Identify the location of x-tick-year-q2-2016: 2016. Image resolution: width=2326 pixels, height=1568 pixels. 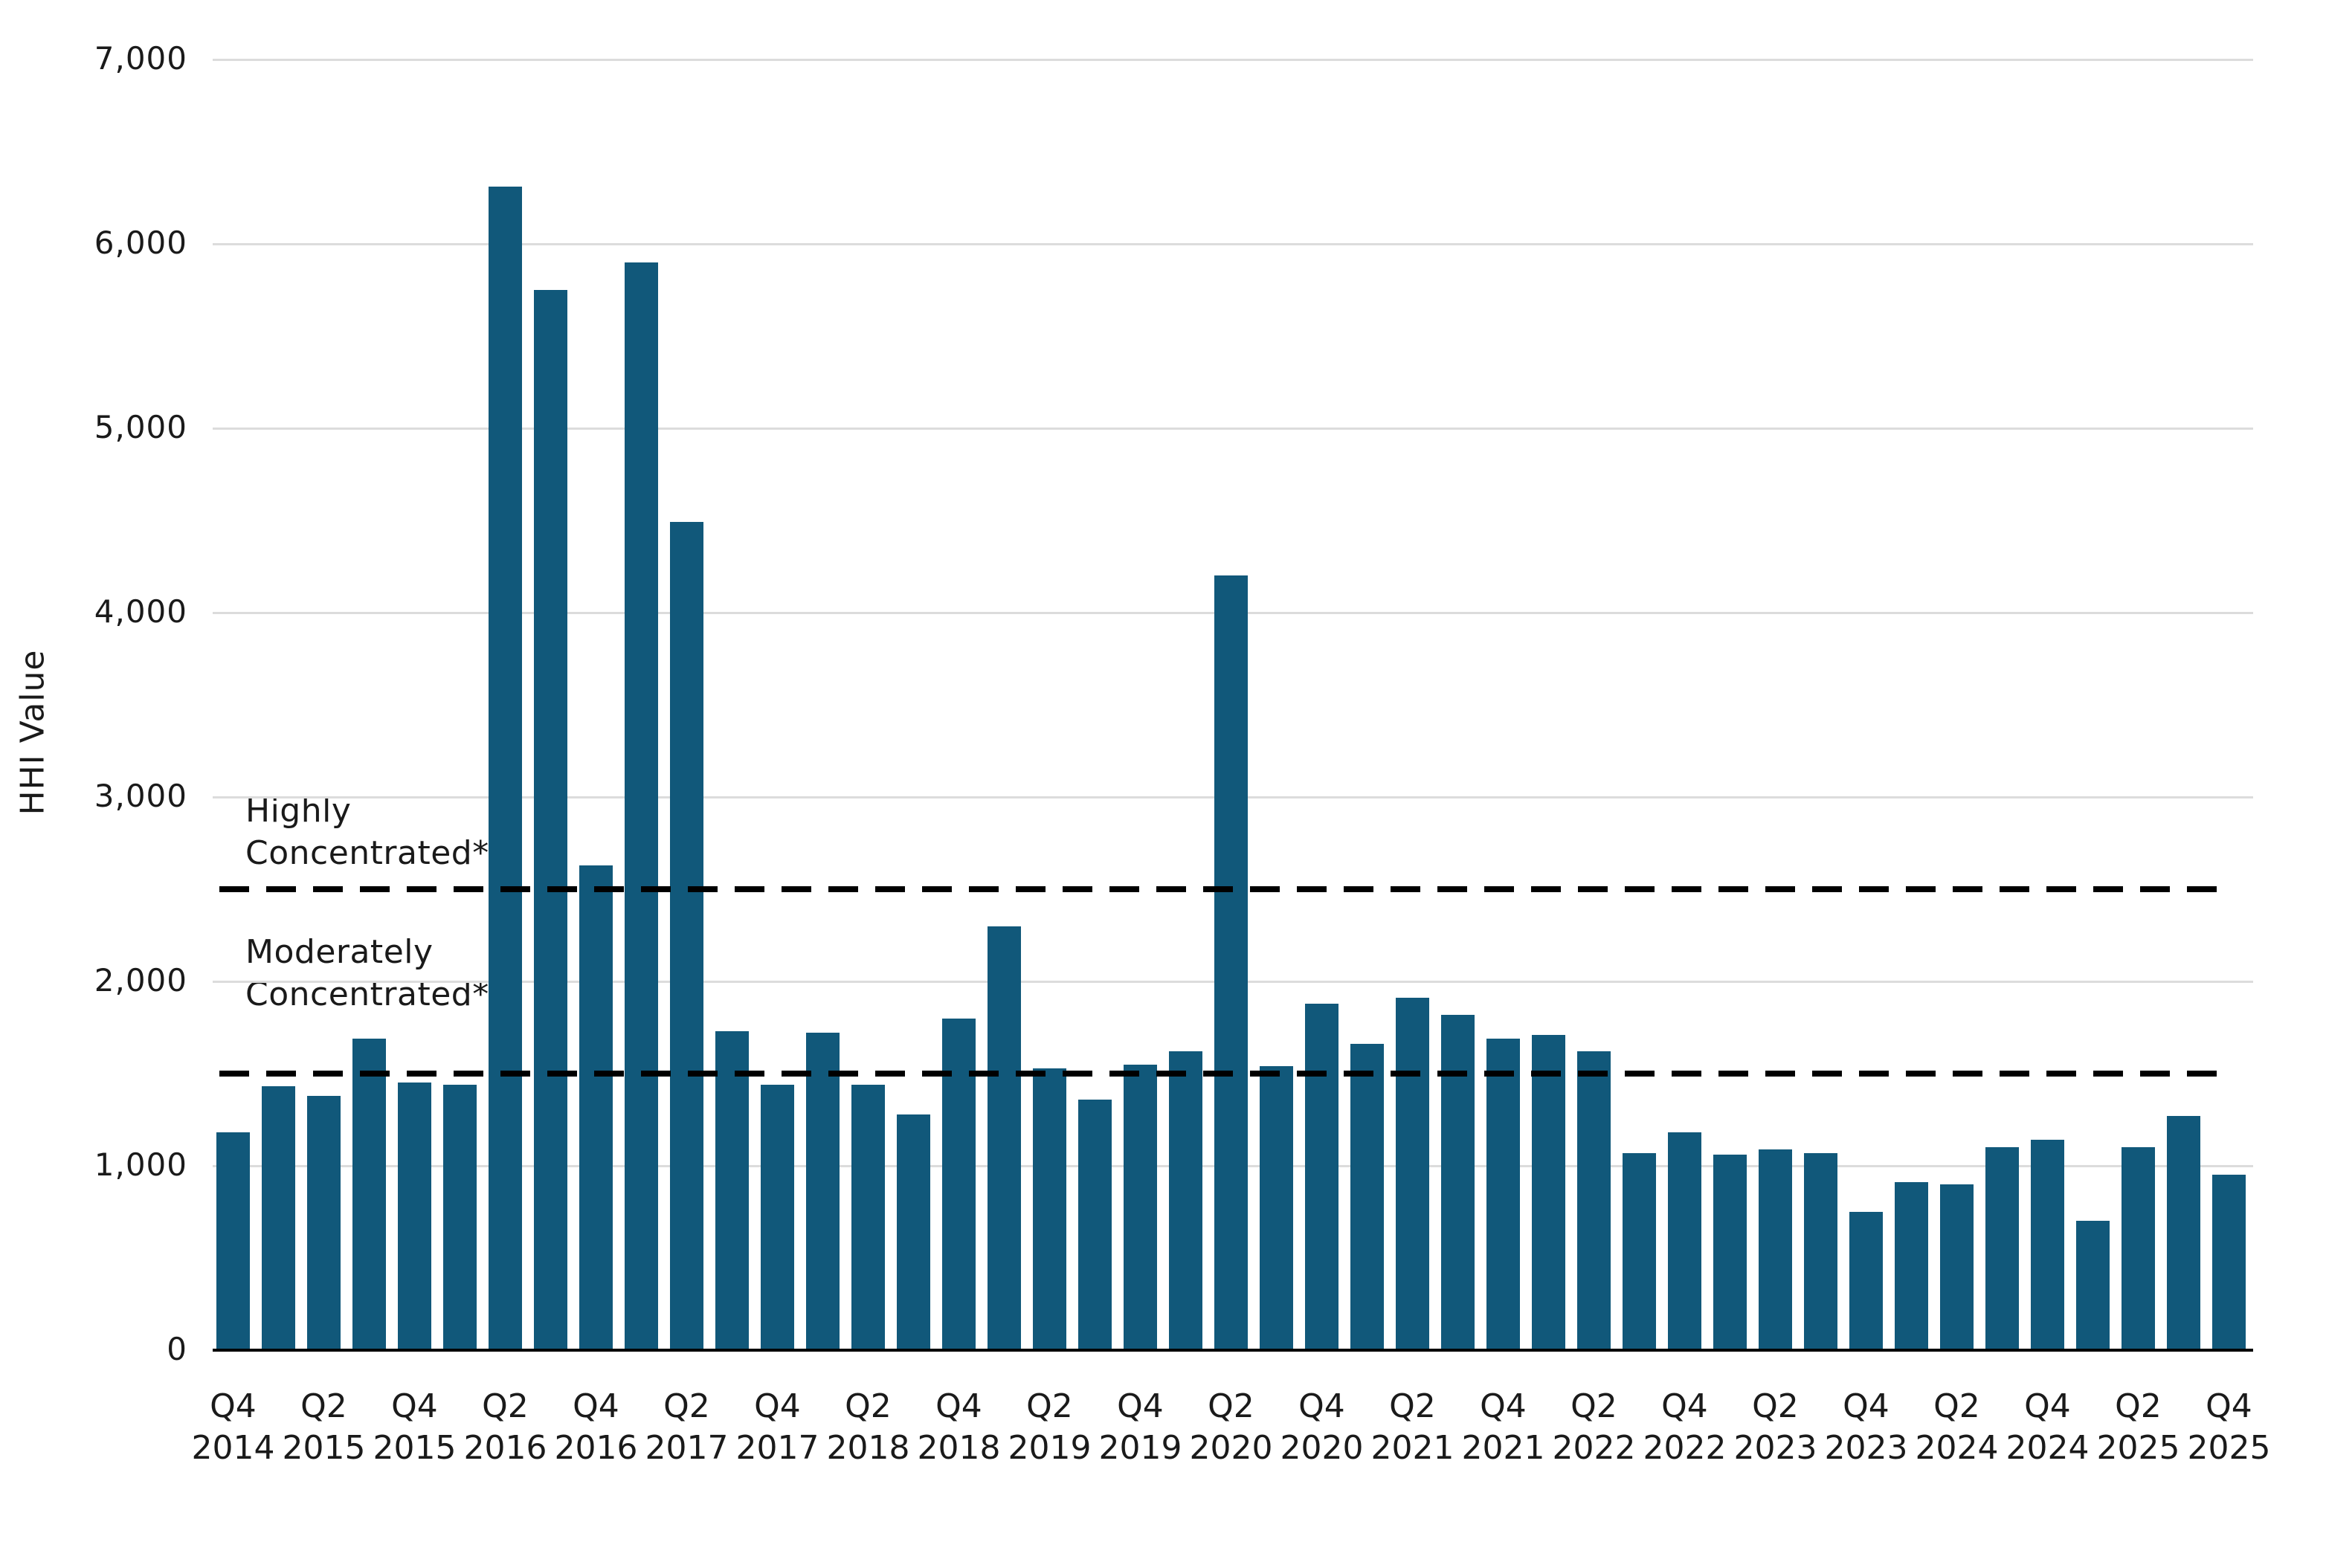
(505, 1448).